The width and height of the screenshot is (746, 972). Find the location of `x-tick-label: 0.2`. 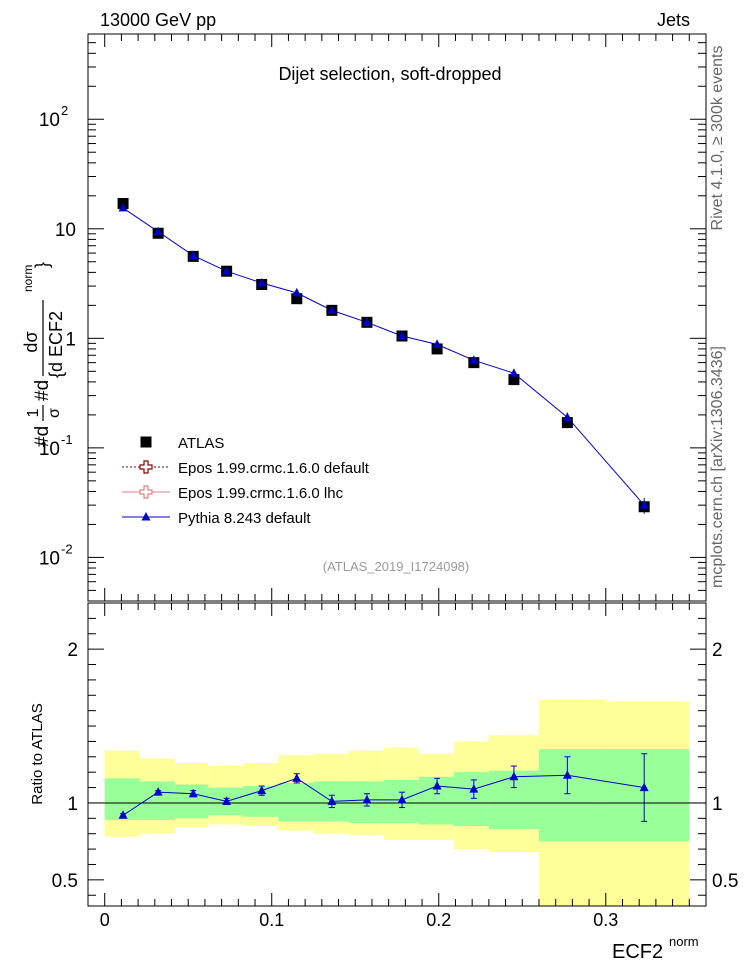

x-tick-label: 0.2 is located at coordinates (438, 920).